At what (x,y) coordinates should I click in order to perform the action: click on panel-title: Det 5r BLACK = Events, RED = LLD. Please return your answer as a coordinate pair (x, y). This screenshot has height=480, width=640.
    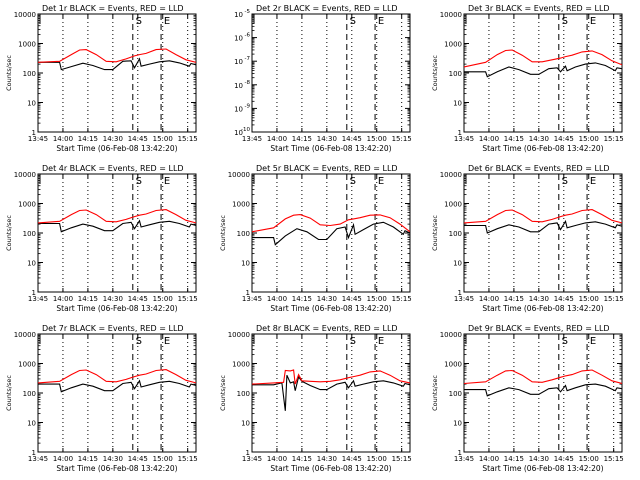
    Looking at the image, I should click on (327, 168).